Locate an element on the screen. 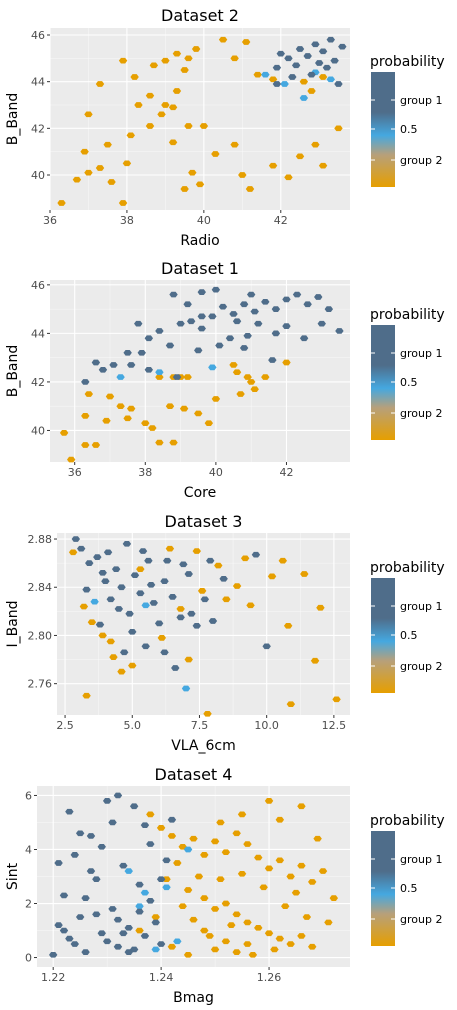 This screenshot has width=457, height=1010. x-tick-label: 40 is located at coordinates (216, 472).